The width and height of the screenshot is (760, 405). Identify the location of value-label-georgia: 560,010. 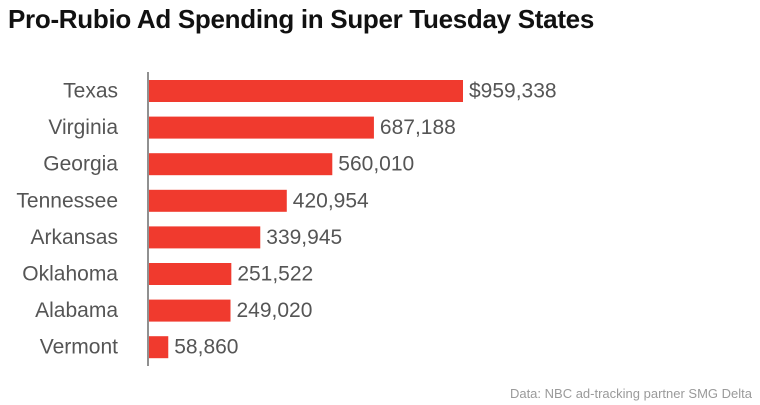
(376, 164).